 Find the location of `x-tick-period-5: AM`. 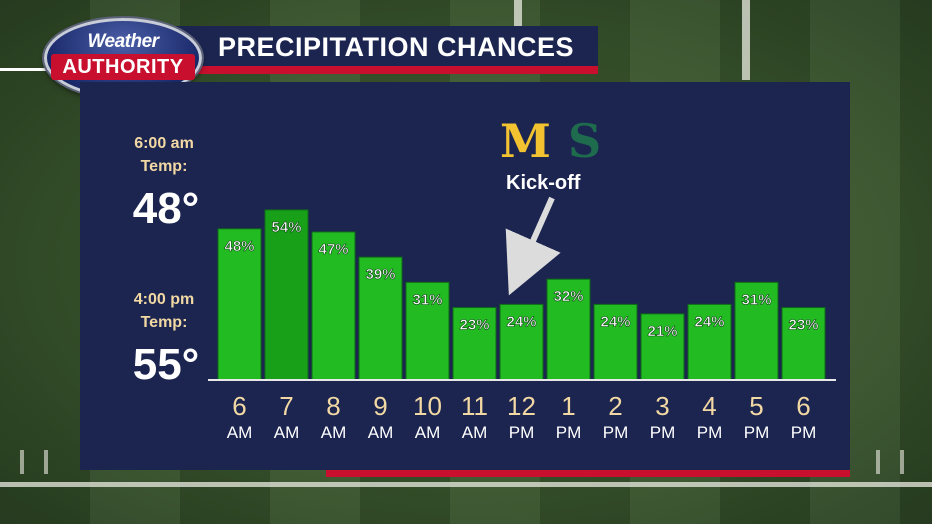

x-tick-period-5: AM is located at coordinates (475, 432).